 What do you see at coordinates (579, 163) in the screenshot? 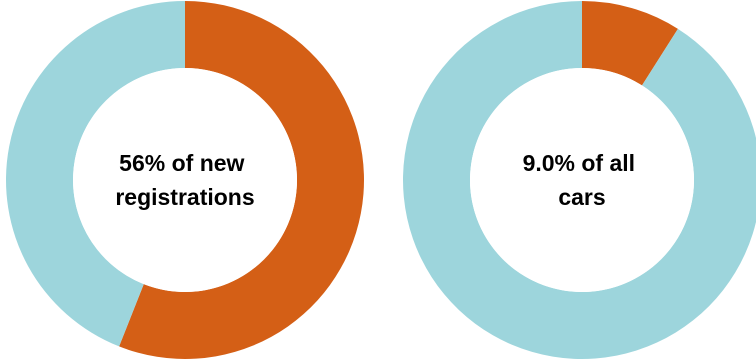
I see `center-label-line-1: 9.0% of all` at bounding box center [579, 163].